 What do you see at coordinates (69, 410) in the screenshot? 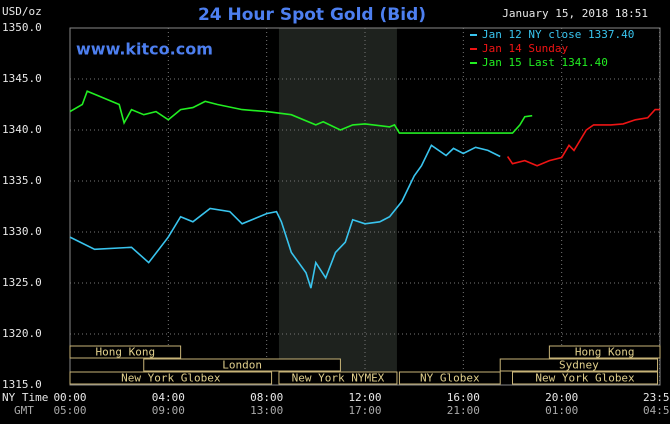
I see `x-gmt-label: 05:00` at bounding box center [69, 410].